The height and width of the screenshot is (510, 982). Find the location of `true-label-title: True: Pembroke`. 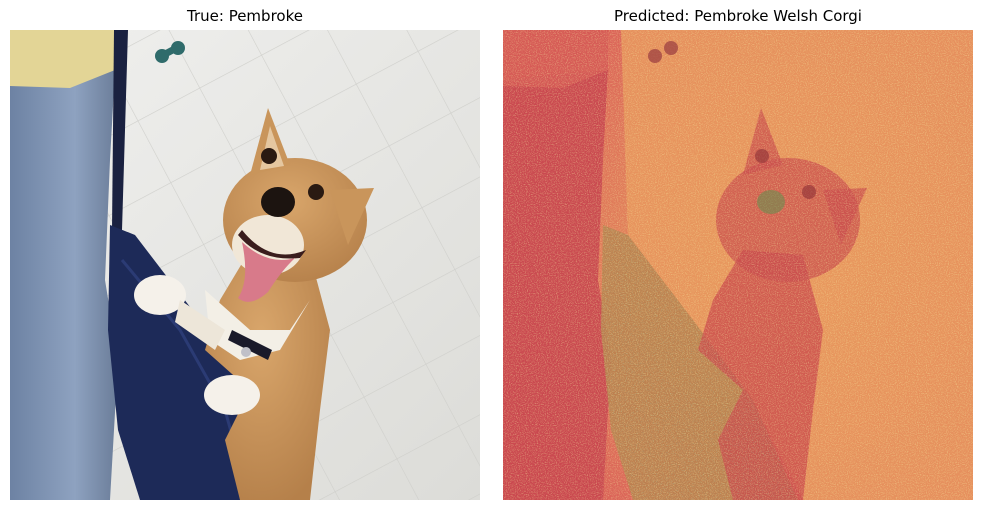

true-label-title: True: Pembroke is located at coordinates (245, 16).